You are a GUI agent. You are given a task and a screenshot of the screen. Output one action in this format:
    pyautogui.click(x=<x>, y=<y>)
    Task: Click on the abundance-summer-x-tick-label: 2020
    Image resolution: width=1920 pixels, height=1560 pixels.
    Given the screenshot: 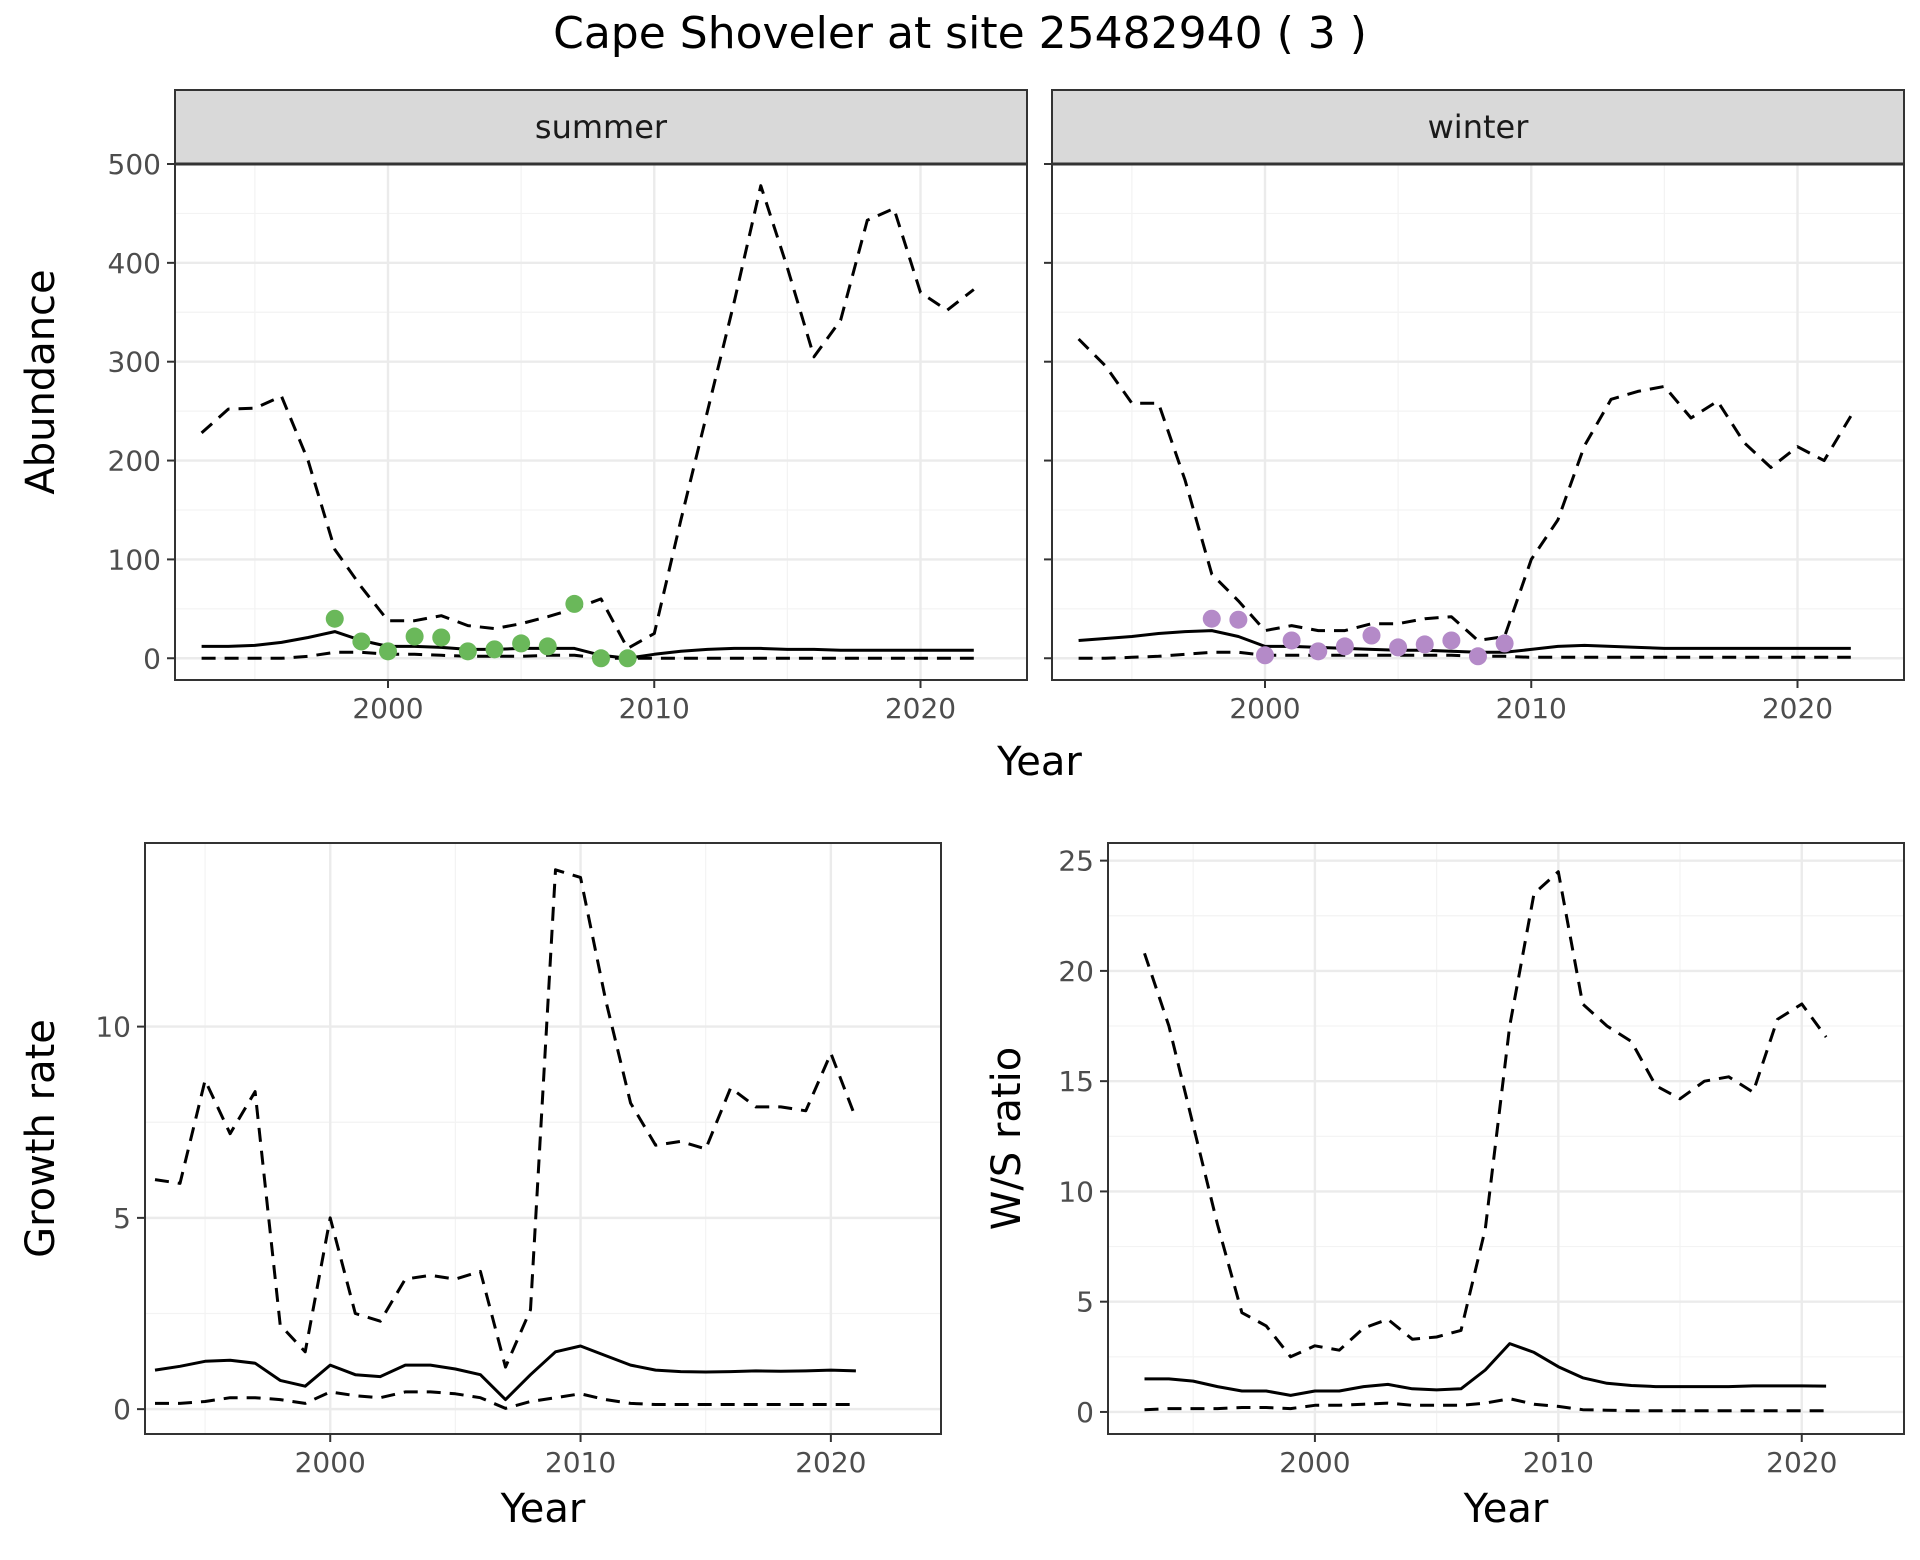 What is the action you would take?
    pyautogui.click(x=920, y=708)
    